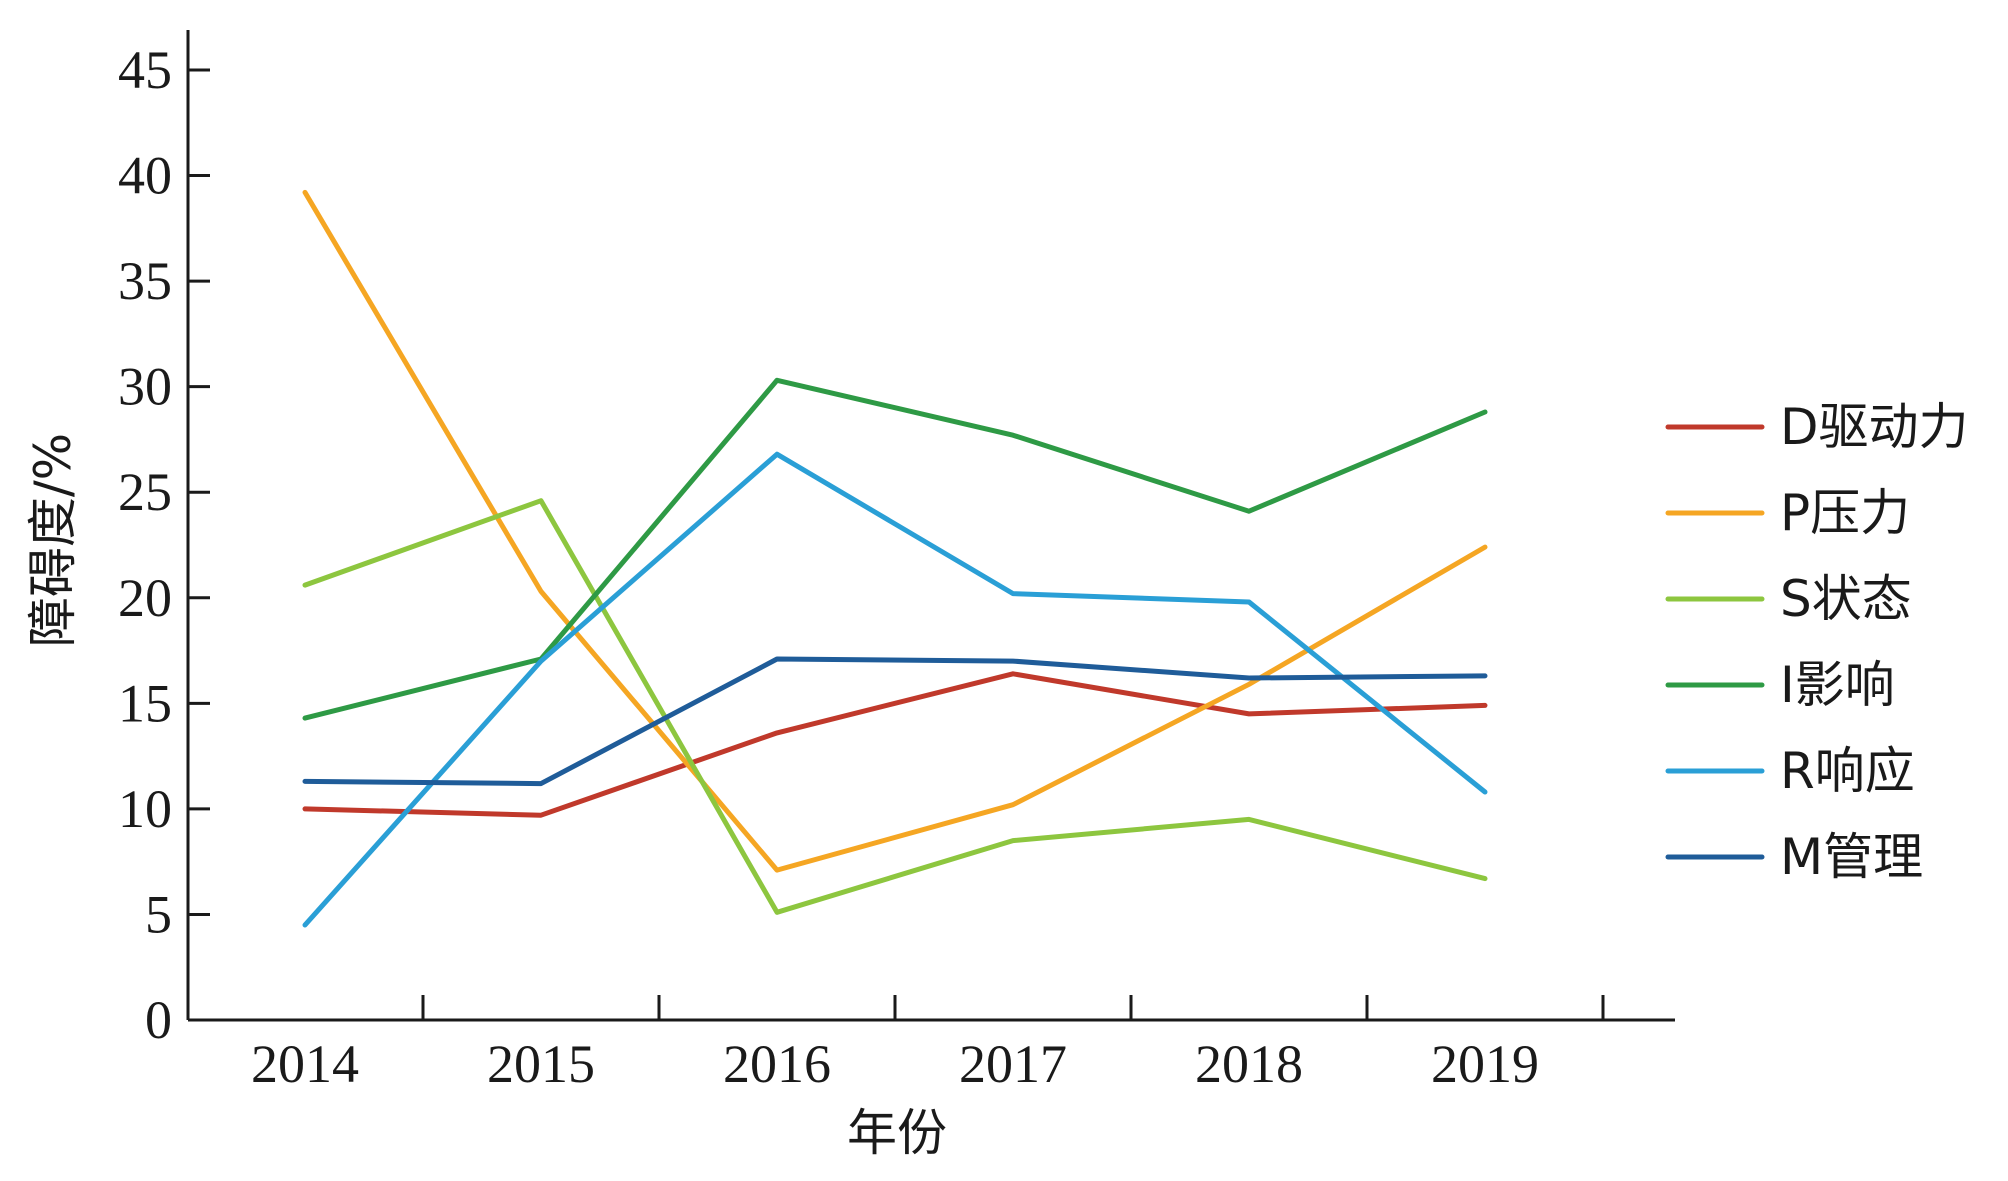  I want to click on y-tick-label: 0, so click(158, 1020).